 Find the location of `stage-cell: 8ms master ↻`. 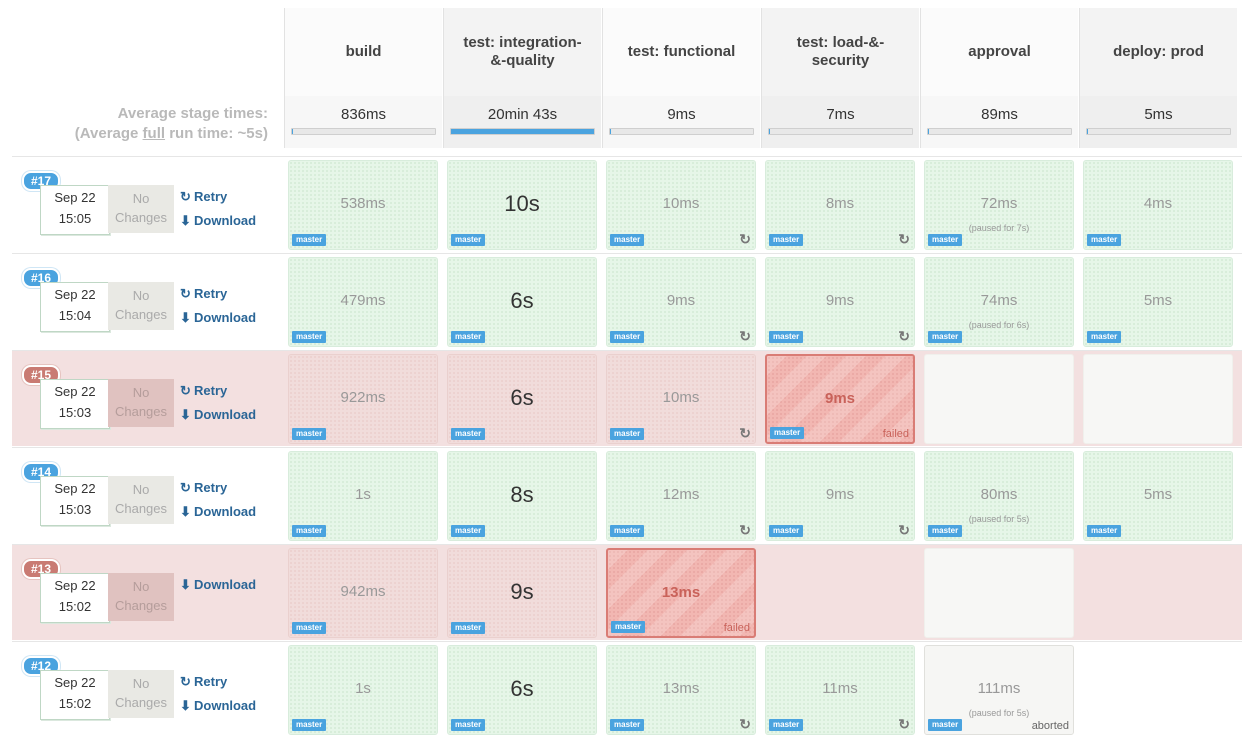

stage-cell: 8ms master ↻ is located at coordinates (840, 205).